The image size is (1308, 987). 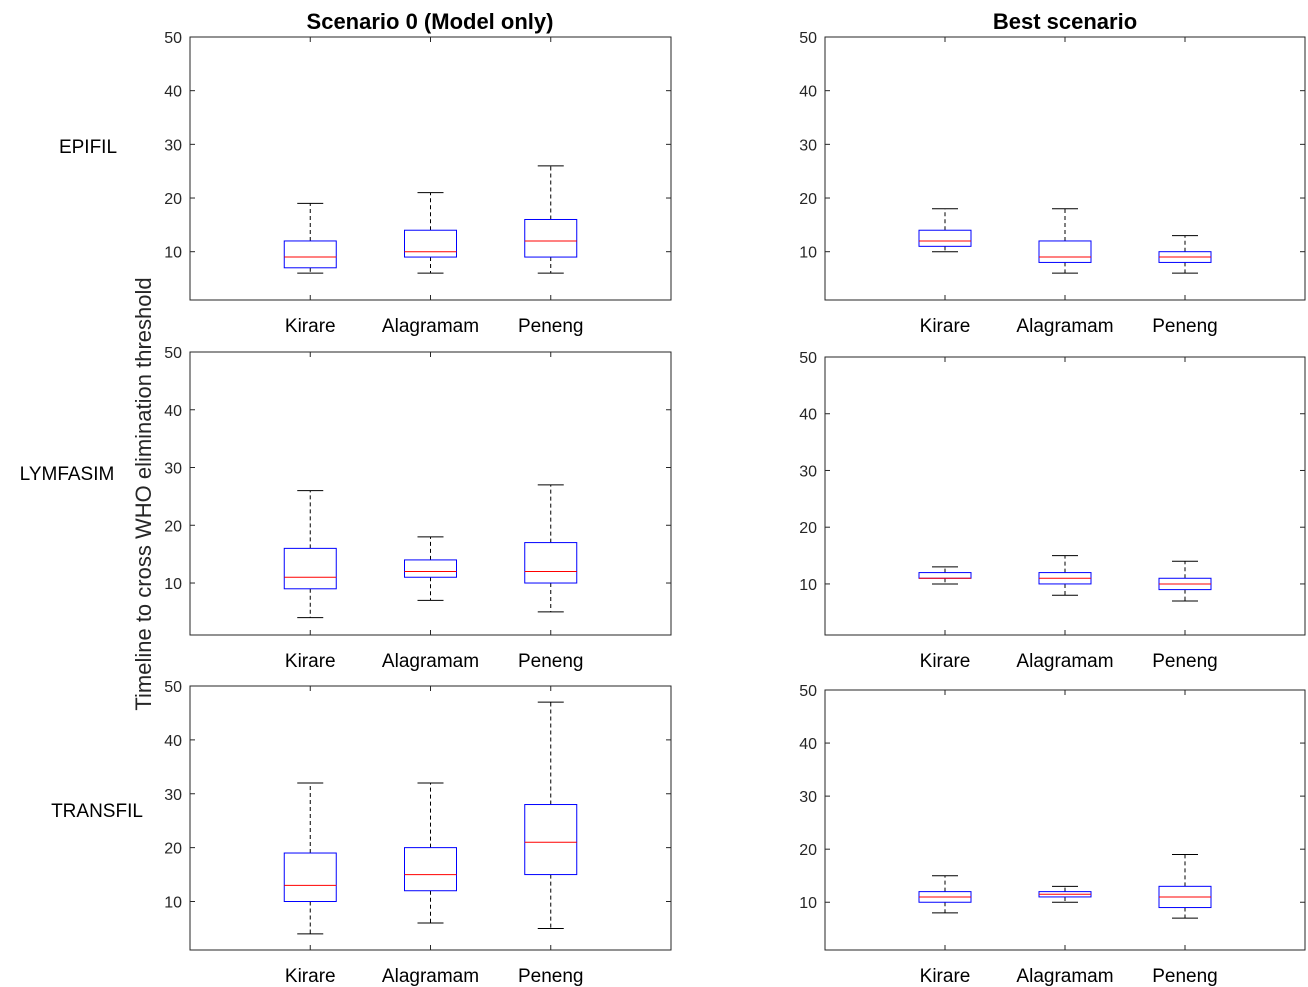 What do you see at coordinates (97, 811) in the screenshot?
I see `row-label-transfil: TRANSFIL` at bounding box center [97, 811].